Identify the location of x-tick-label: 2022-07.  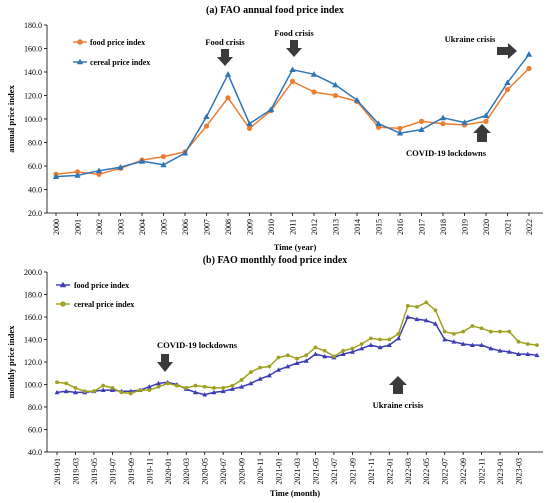
(445, 471).